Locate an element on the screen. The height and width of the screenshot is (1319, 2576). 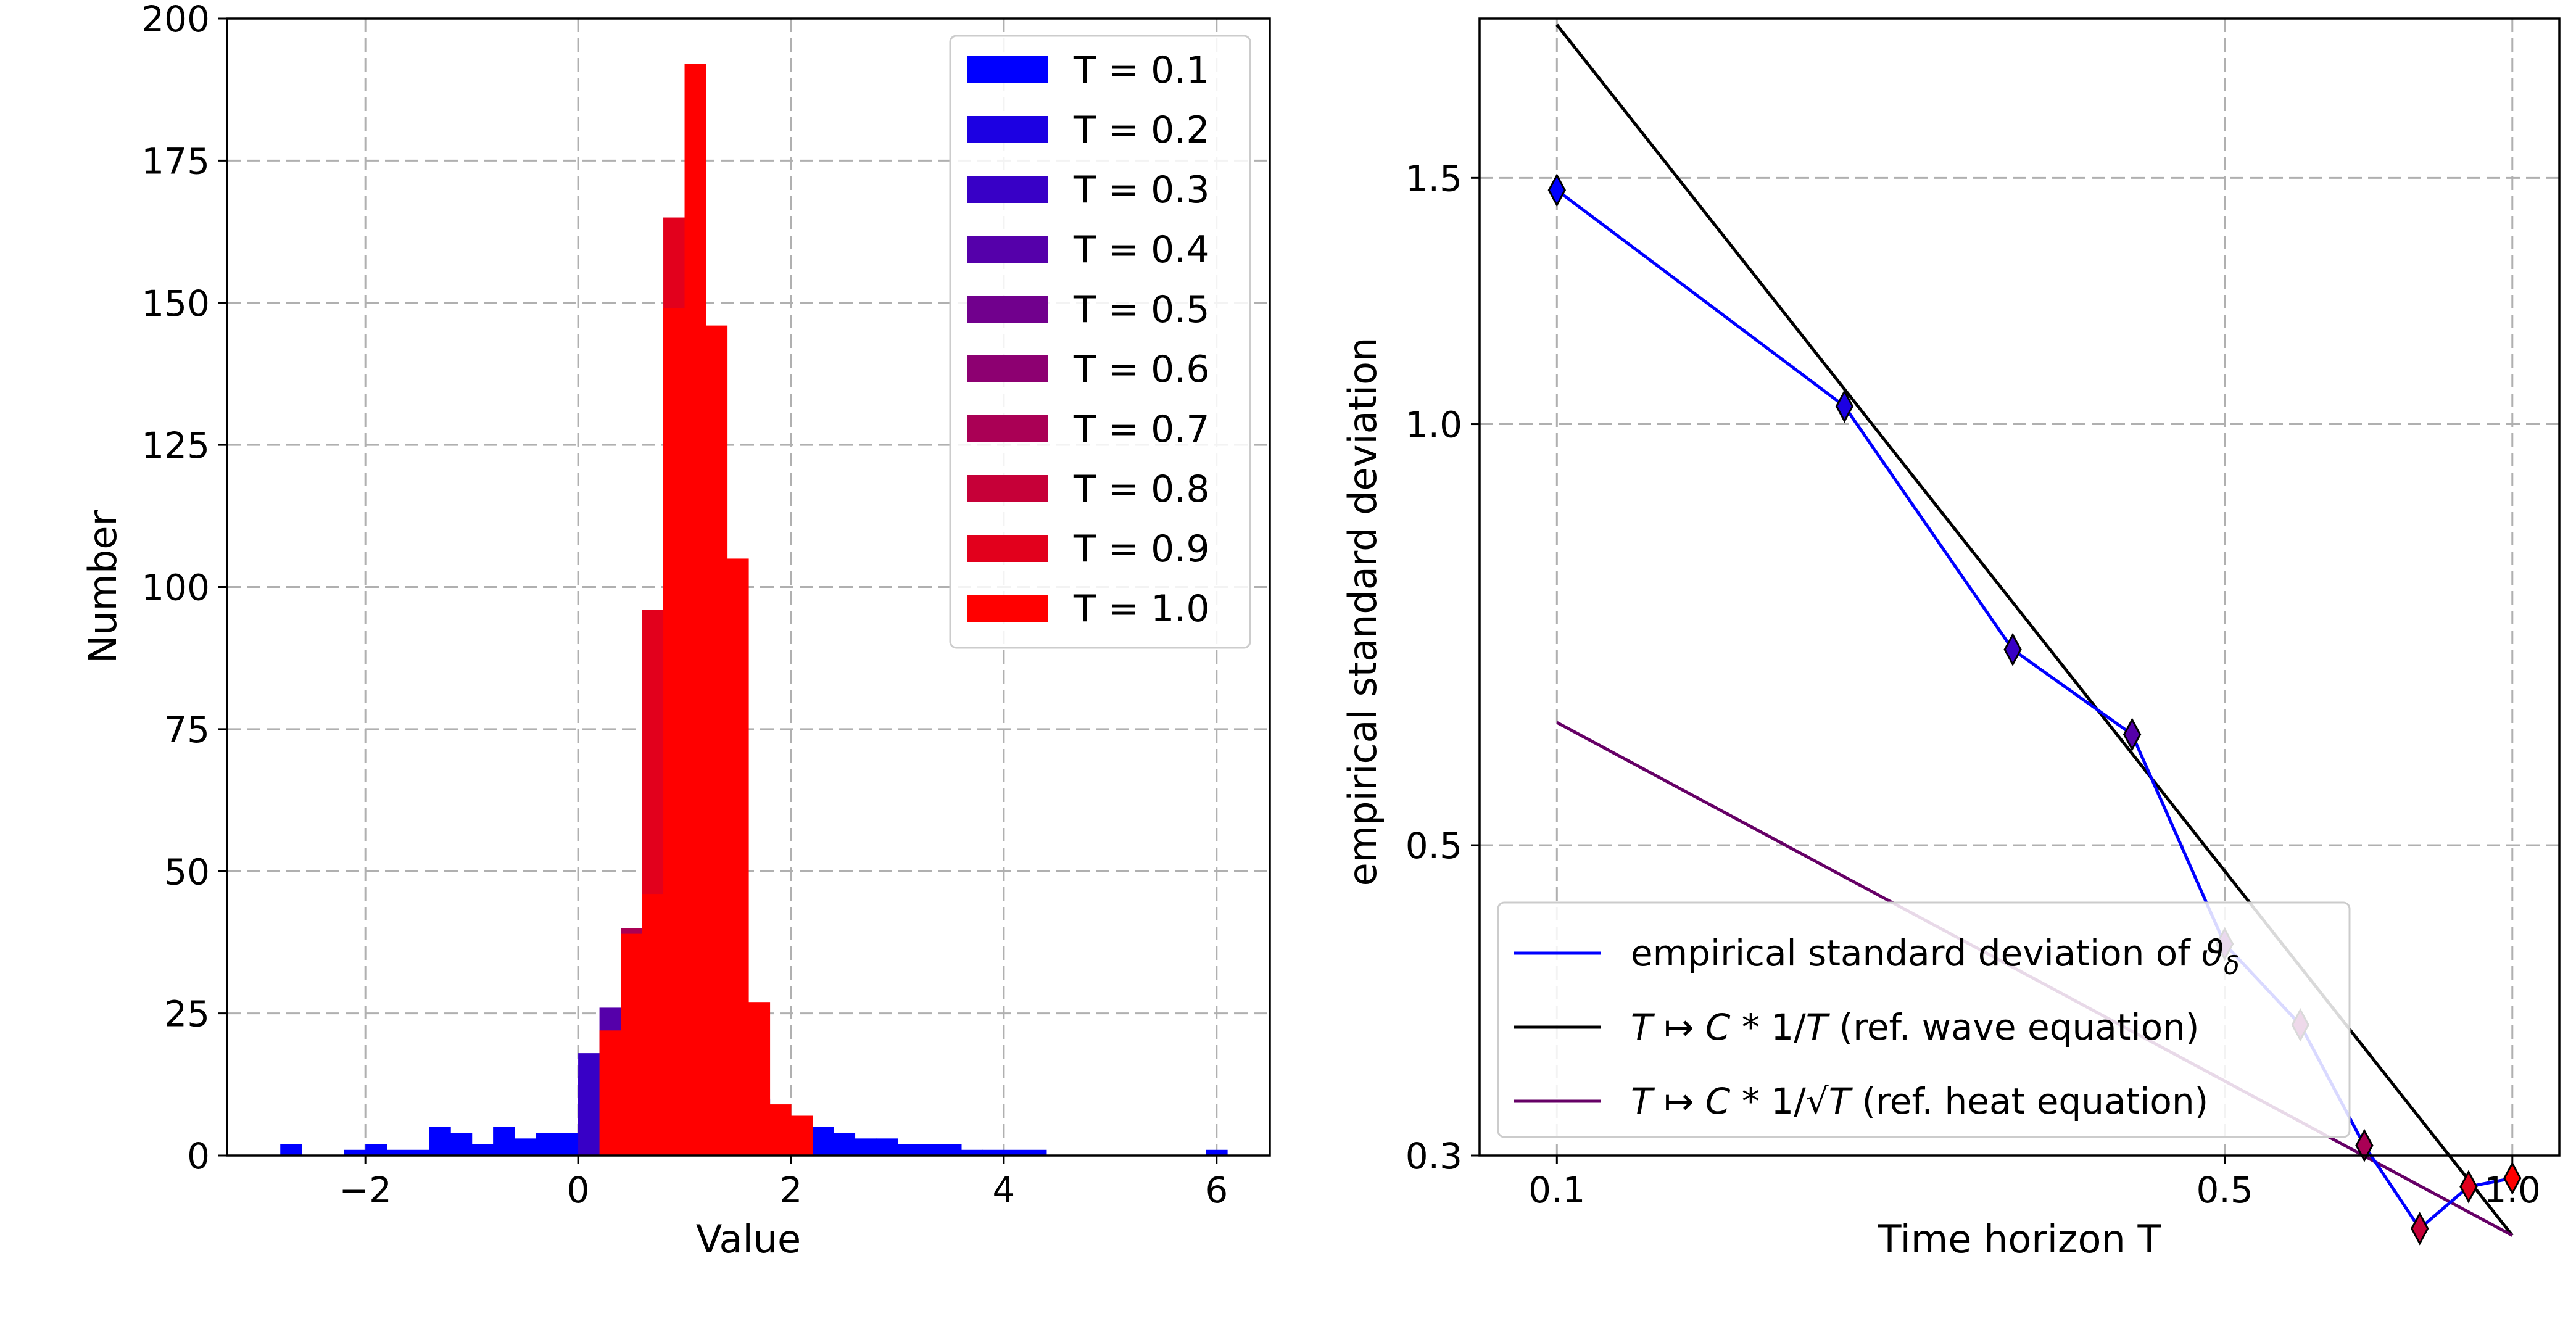
legend-label: T ↦ C * 1/T (ref. wave equation) is located at coordinates (1915, 1027).